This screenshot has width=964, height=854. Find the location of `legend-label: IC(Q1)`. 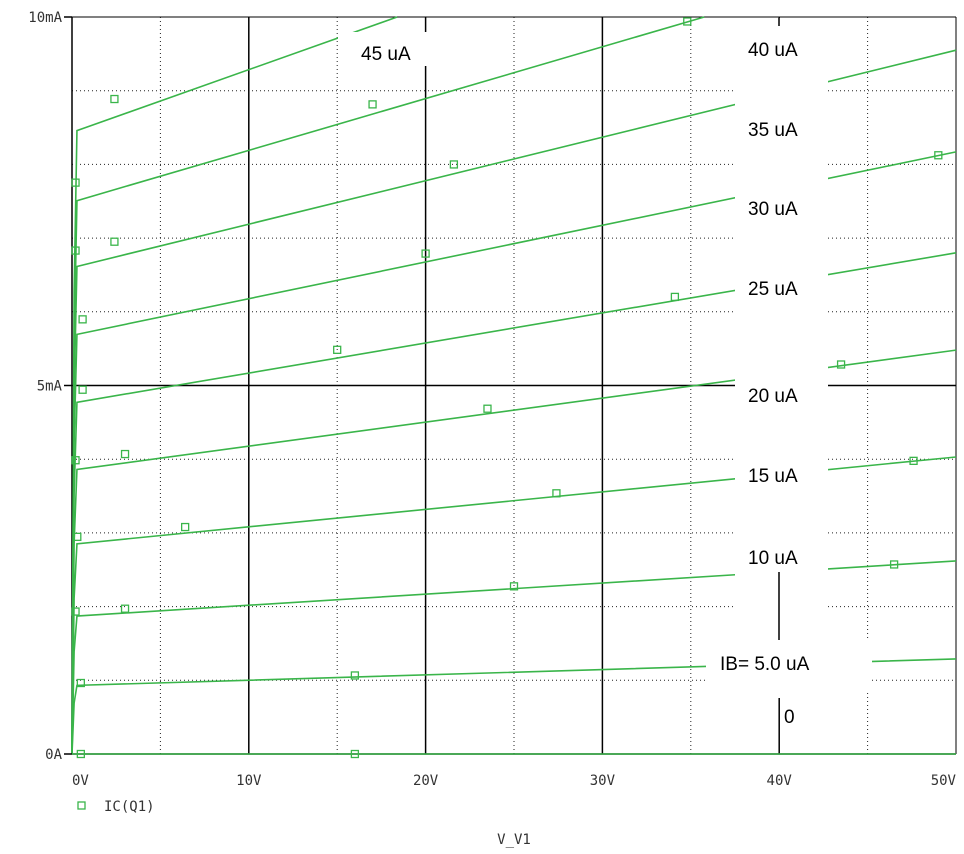

legend-label: IC(Q1) is located at coordinates (129, 807).